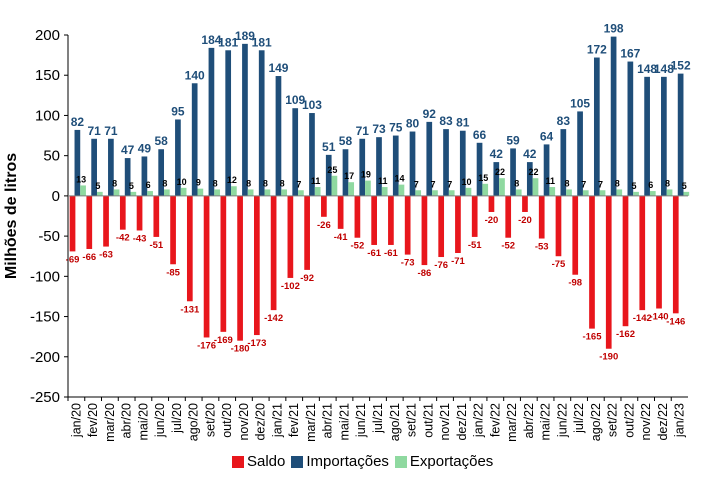 This screenshot has height=490, width=716. Describe the element at coordinates (458, 261) in the screenshot. I see `label-saldo: -71` at that location.